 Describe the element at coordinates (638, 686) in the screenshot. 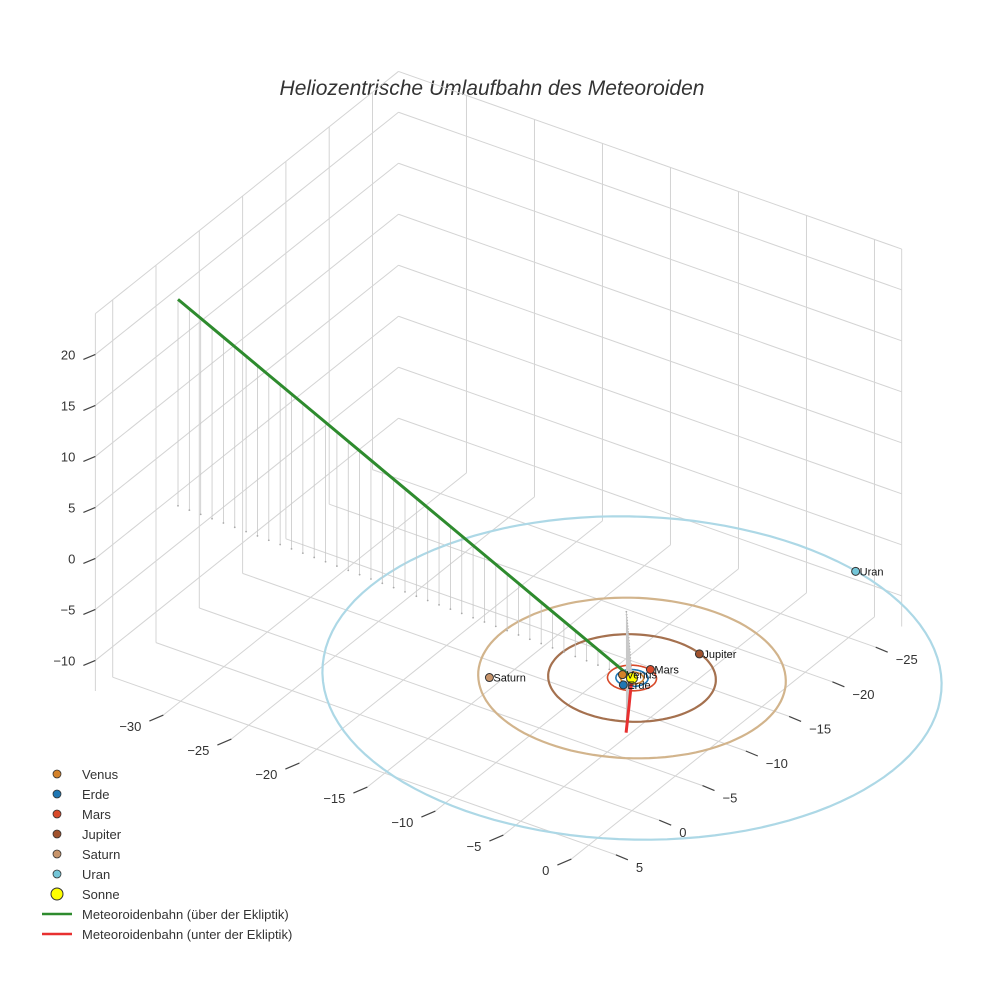

I see `planet-label-erde: Erde` at that location.